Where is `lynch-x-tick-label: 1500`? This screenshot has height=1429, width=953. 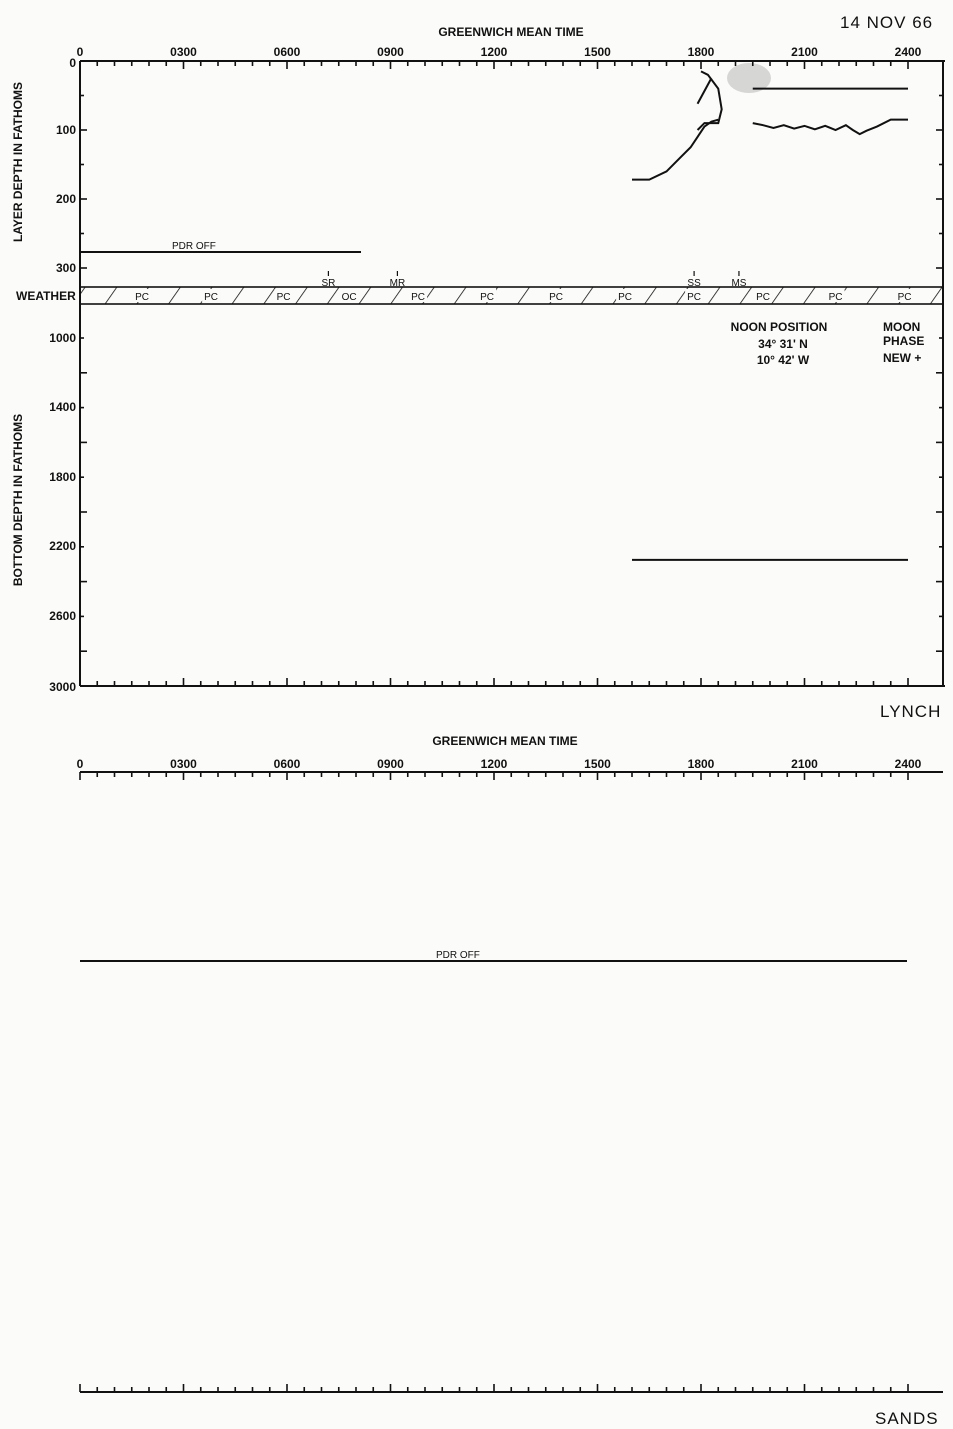 lynch-x-tick-label: 1500 is located at coordinates (597, 52).